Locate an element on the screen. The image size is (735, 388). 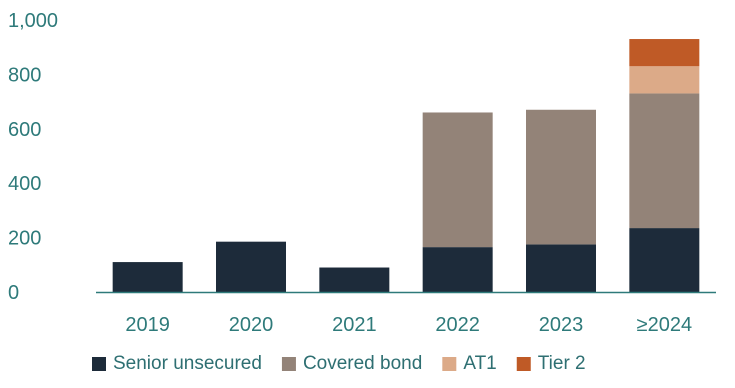
x-tick-label: 2022 is located at coordinates (457, 325).